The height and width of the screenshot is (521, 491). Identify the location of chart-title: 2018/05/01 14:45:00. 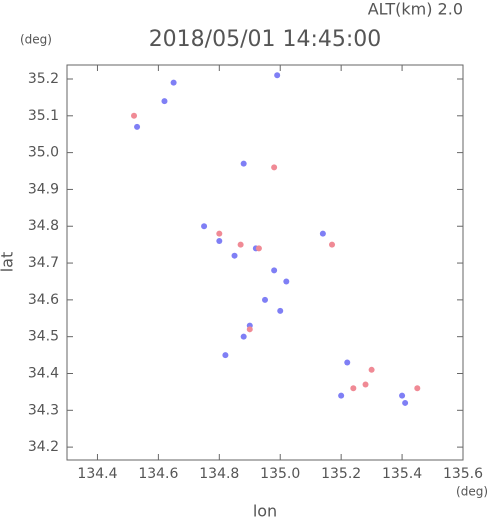
(265, 39).